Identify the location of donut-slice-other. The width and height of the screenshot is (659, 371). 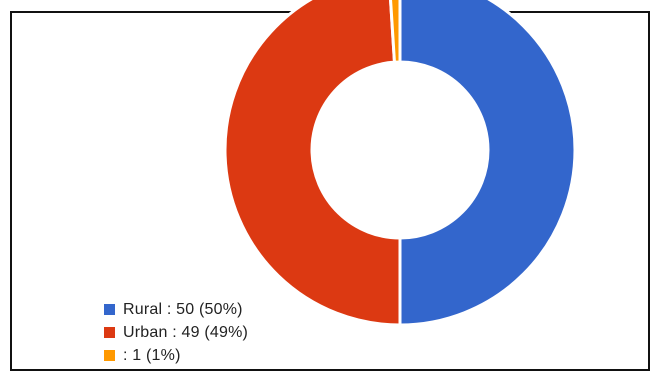
(395, 32).